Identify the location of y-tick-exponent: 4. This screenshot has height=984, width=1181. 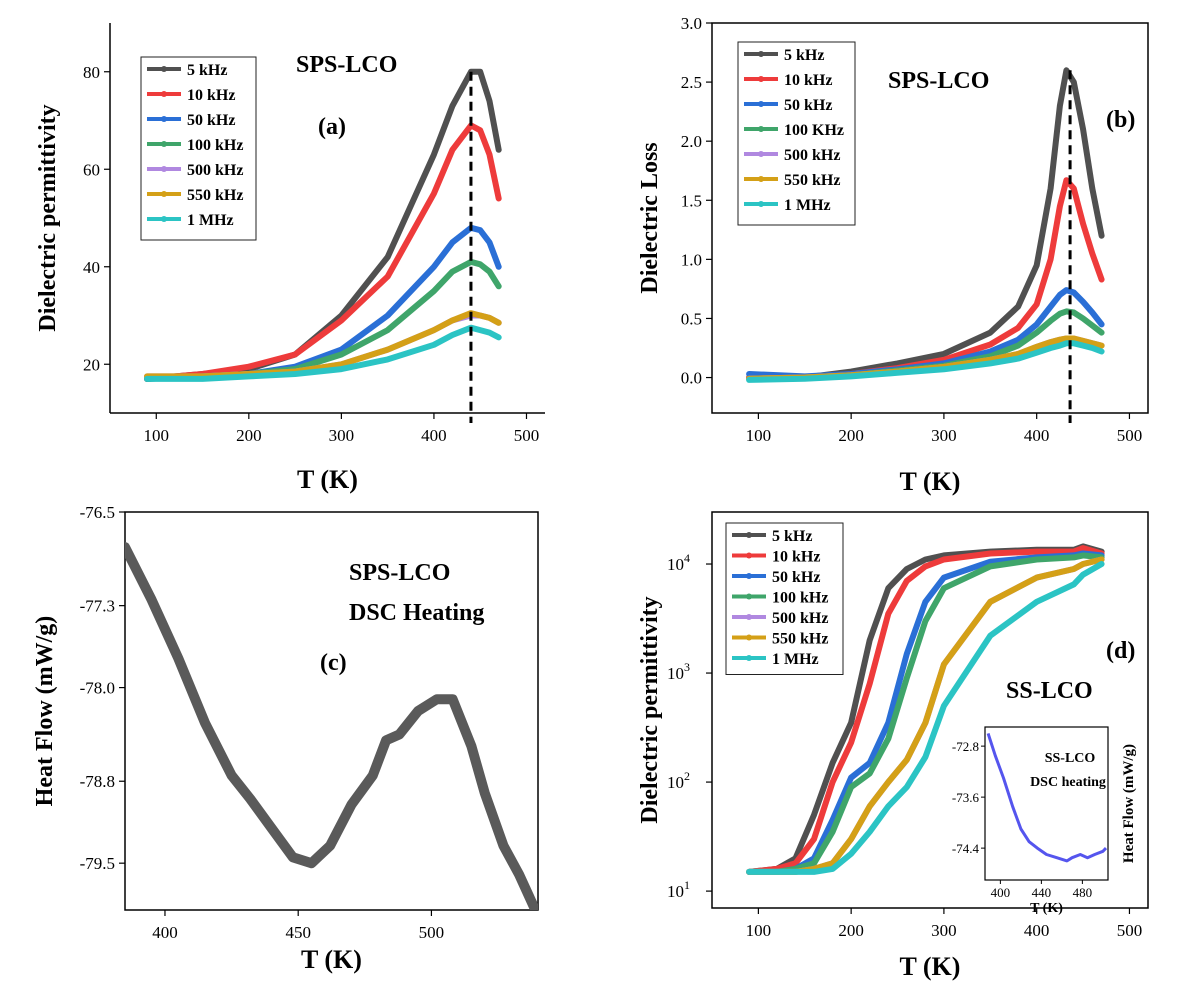
(687, 558).